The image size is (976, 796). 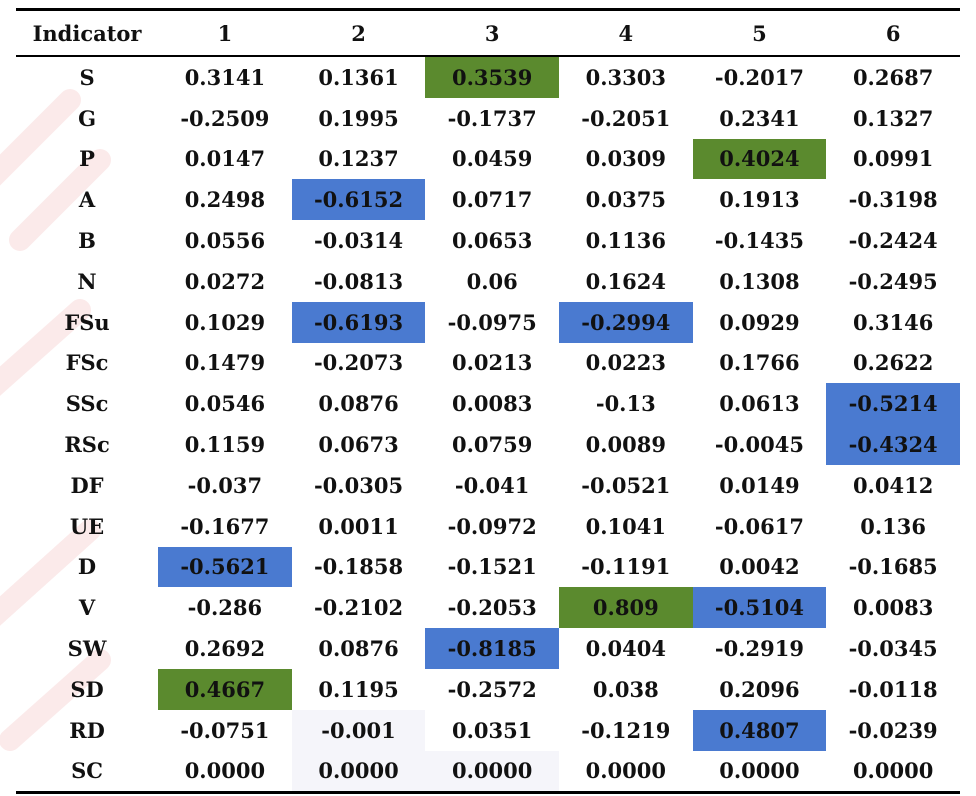 I want to click on table-cell: -0.2051, so click(x=626, y=118).